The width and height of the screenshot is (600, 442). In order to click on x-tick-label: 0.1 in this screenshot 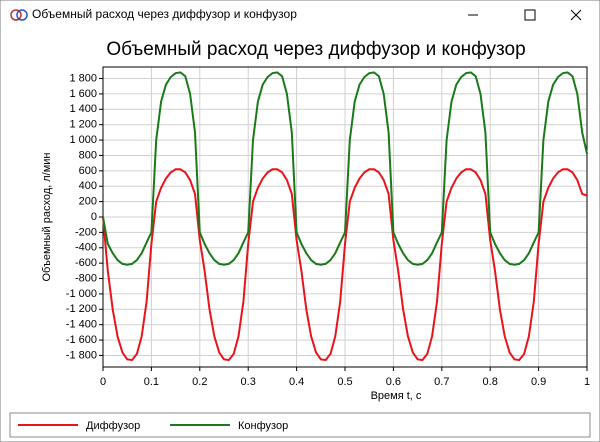, I will do `click(151, 382)`.